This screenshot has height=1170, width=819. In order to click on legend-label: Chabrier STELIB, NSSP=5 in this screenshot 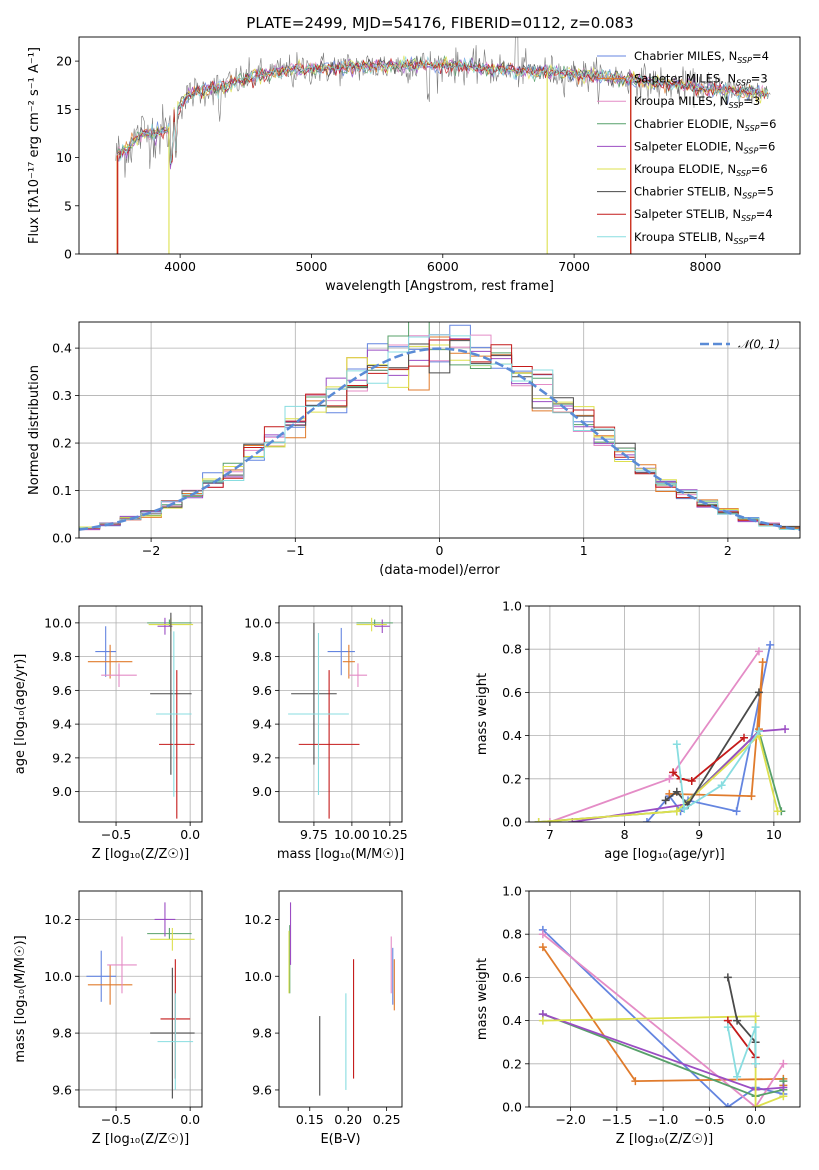, I will do `click(704, 193)`.